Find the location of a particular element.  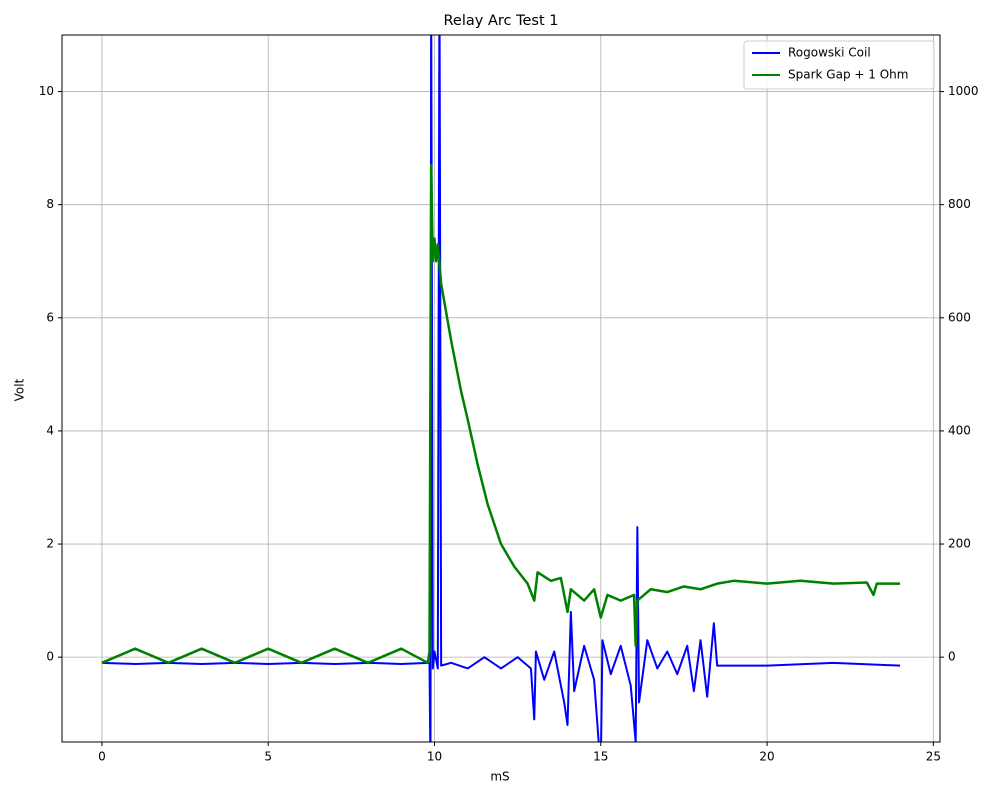

y-tick-label: 0 is located at coordinates (50, 657).